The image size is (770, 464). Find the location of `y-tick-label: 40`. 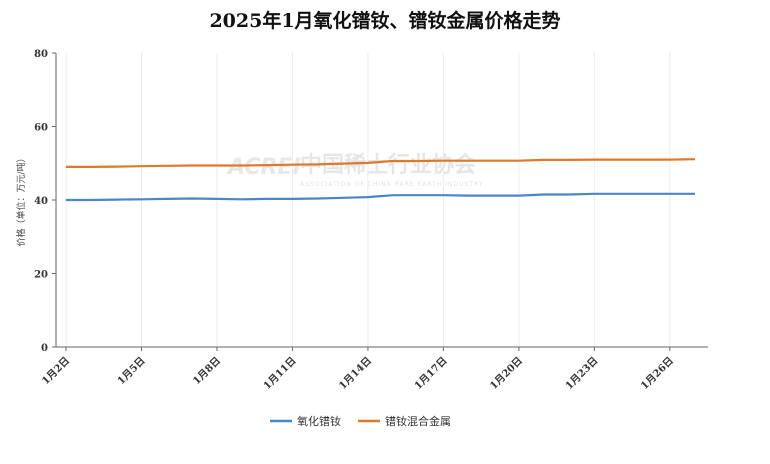

y-tick-label: 40 is located at coordinates (41, 201).